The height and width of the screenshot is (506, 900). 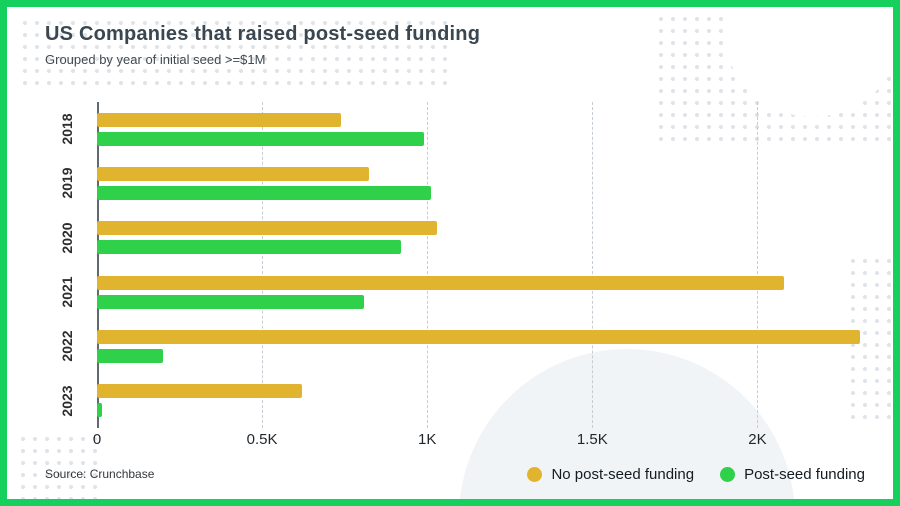 I want to click on x-axis: 0 0.5K 1K 1.5K 2K, so click(x=483, y=442).